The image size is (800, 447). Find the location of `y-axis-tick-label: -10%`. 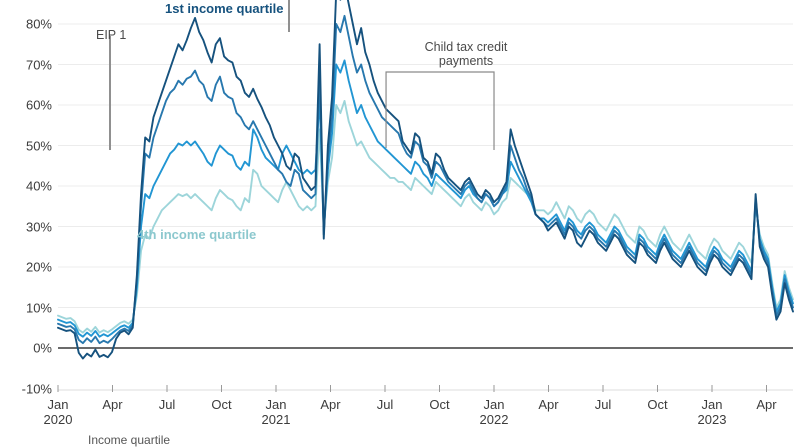

y-axis-tick-label: -10% is located at coordinates (36, 388).